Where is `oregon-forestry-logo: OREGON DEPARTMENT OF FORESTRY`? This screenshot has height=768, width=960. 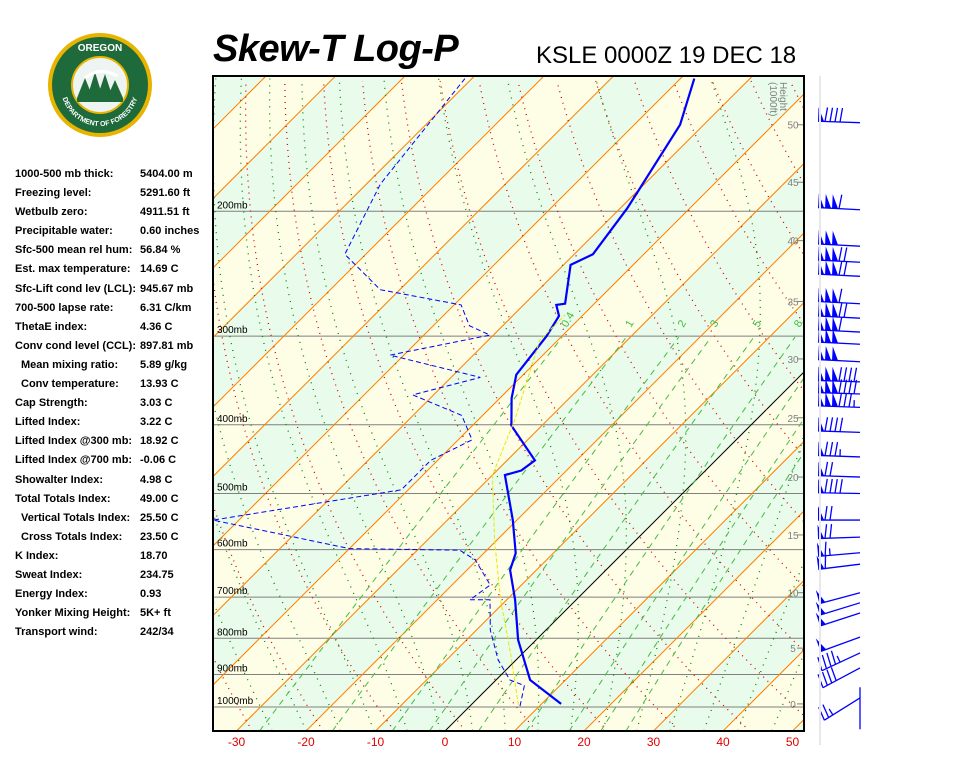 oregon-forestry-logo: OREGON DEPARTMENT OF FORESTRY is located at coordinates (100, 87).